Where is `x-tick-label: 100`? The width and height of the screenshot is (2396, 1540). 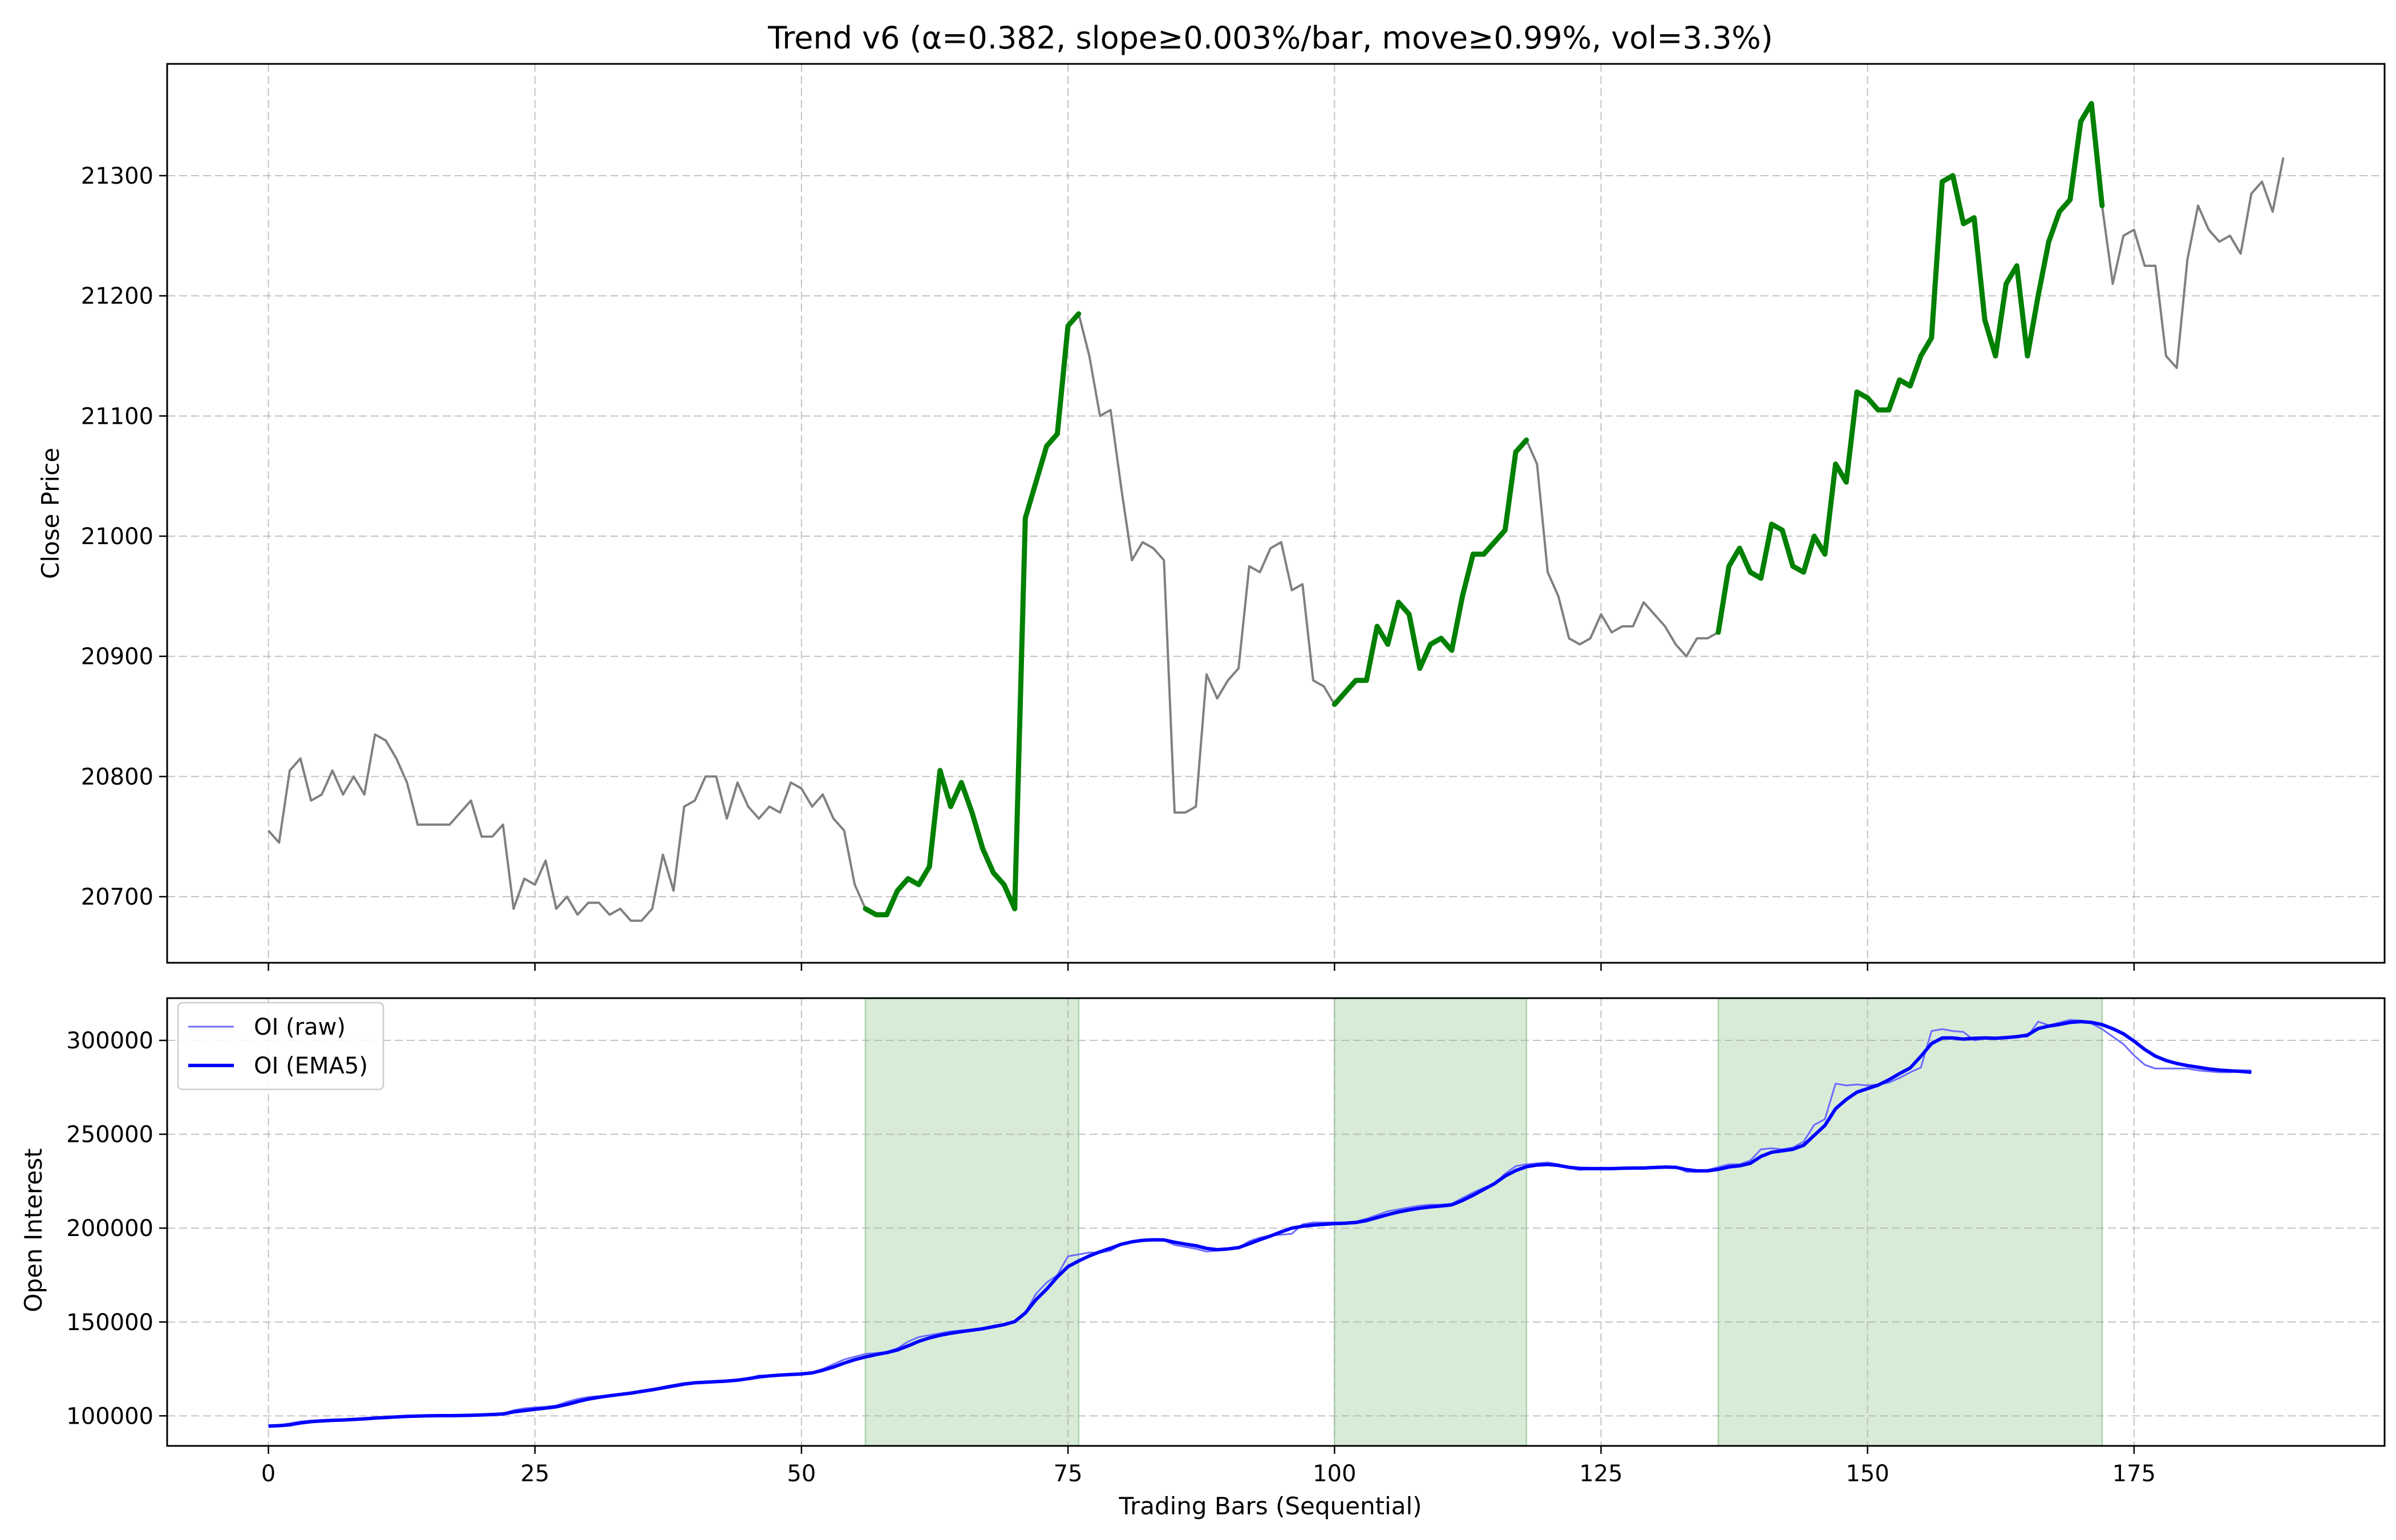 x-tick-label: 100 is located at coordinates (1334, 1474).